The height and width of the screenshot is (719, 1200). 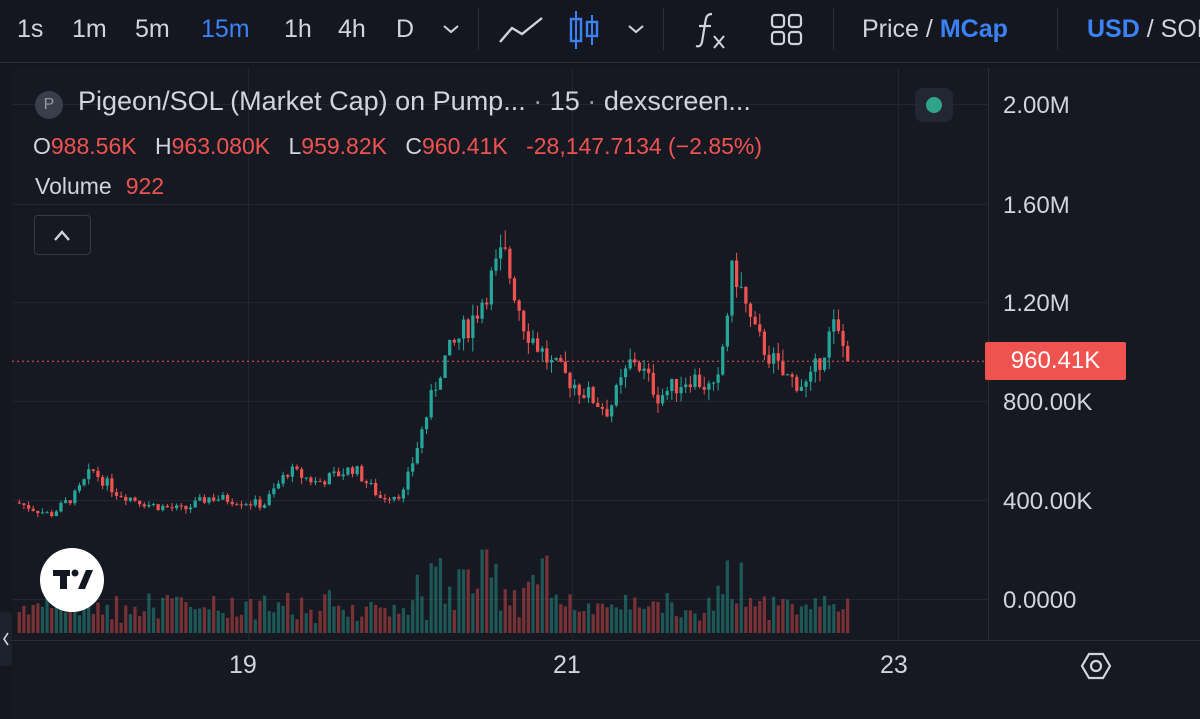 I want to click on timeframe-4h: 4h, so click(x=352, y=29).